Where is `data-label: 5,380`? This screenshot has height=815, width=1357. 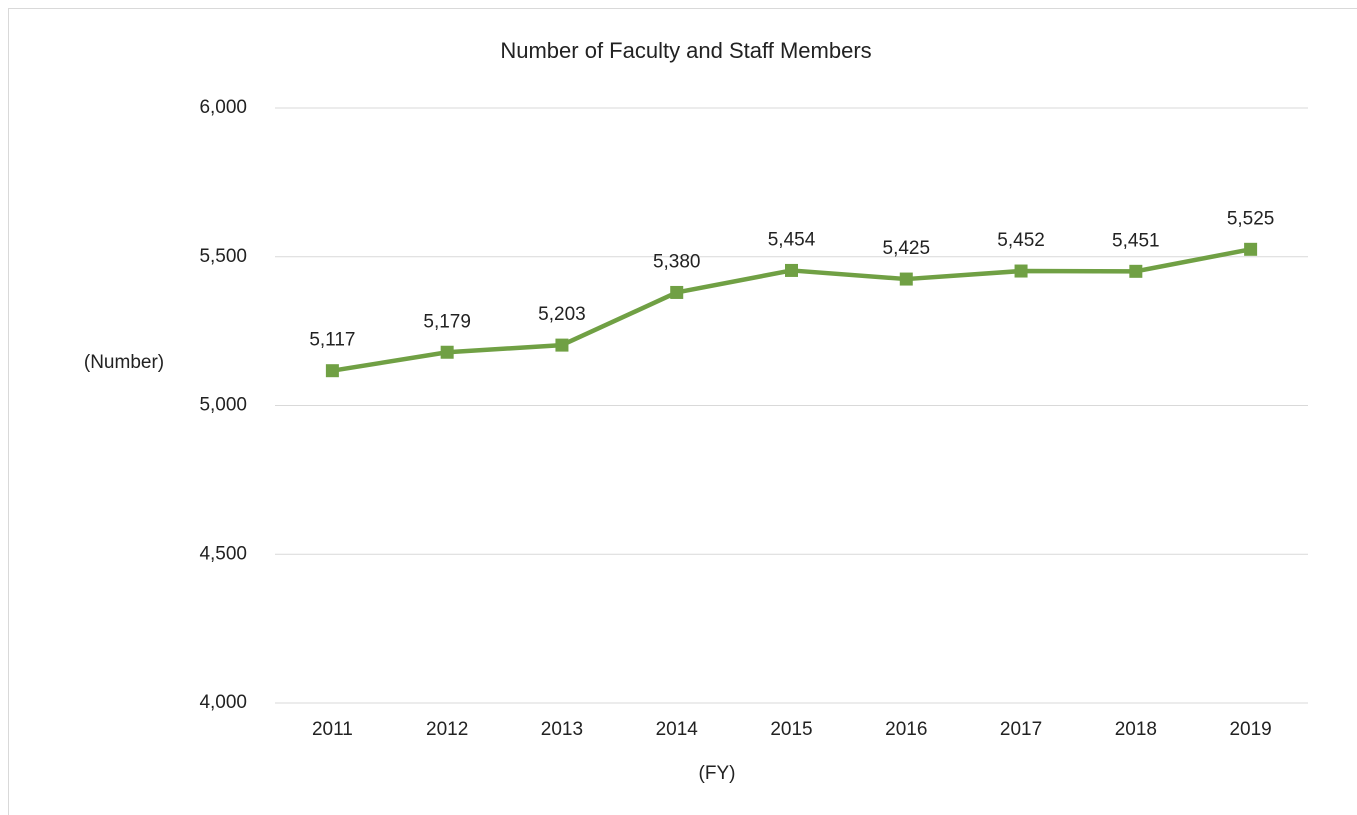 data-label: 5,380 is located at coordinates (677, 261).